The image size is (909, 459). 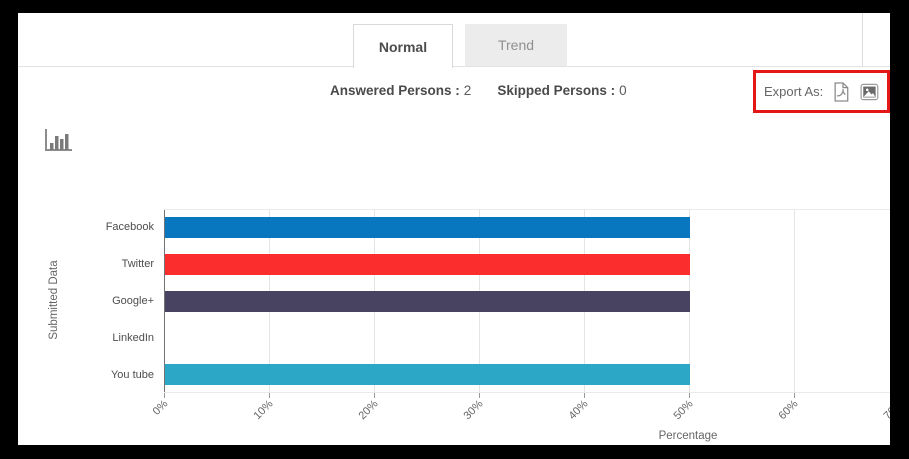 I want to click on y-axis-line, so click(x=164, y=301).